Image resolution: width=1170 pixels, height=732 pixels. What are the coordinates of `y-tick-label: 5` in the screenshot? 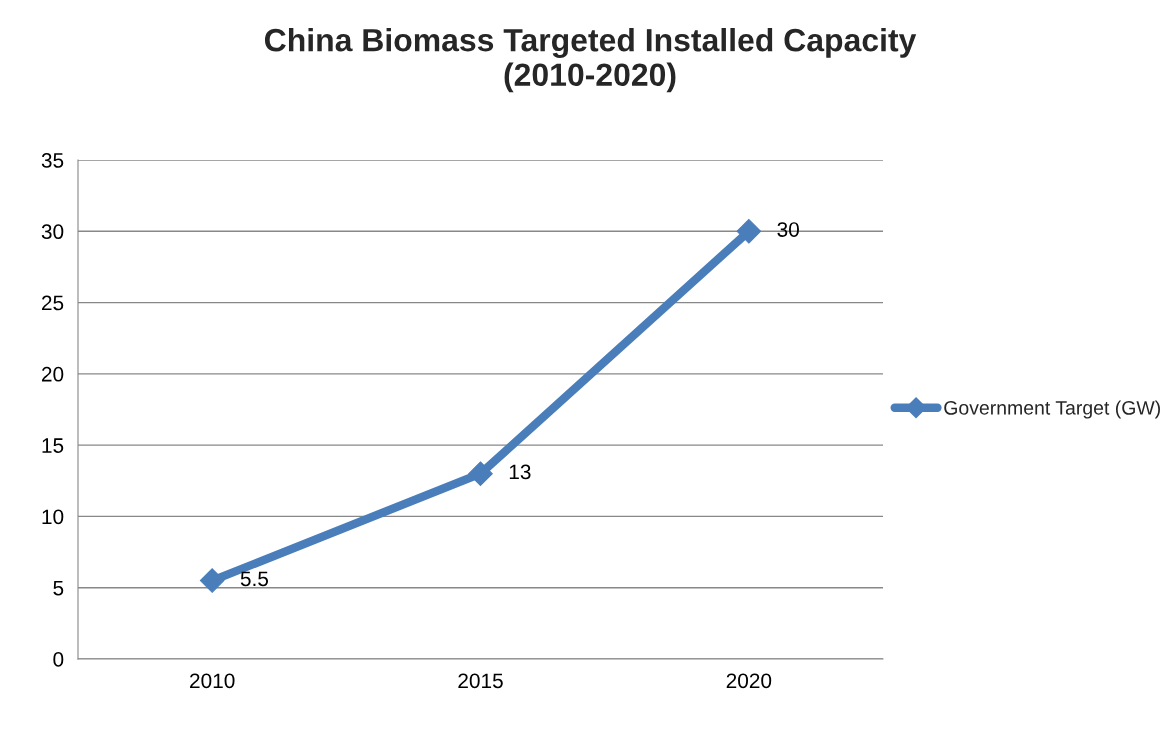 It's located at (58, 588).